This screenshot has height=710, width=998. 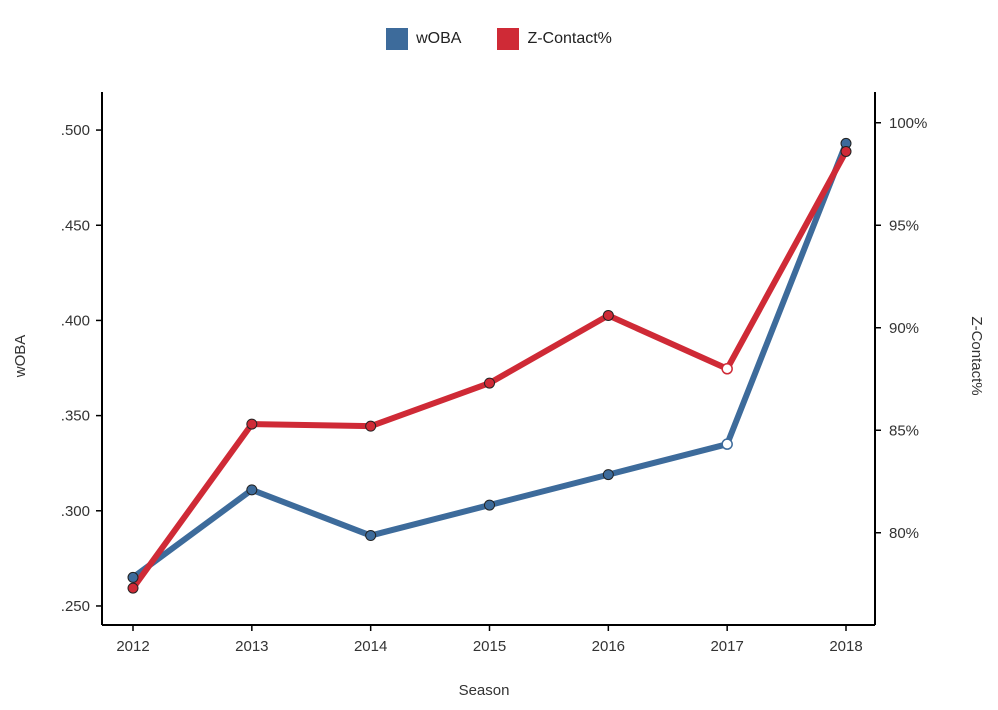 What do you see at coordinates (569, 38) in the screenshot?
I see `legend-label-zcontact: Z-Contact%` at bounding box center [569, 38].